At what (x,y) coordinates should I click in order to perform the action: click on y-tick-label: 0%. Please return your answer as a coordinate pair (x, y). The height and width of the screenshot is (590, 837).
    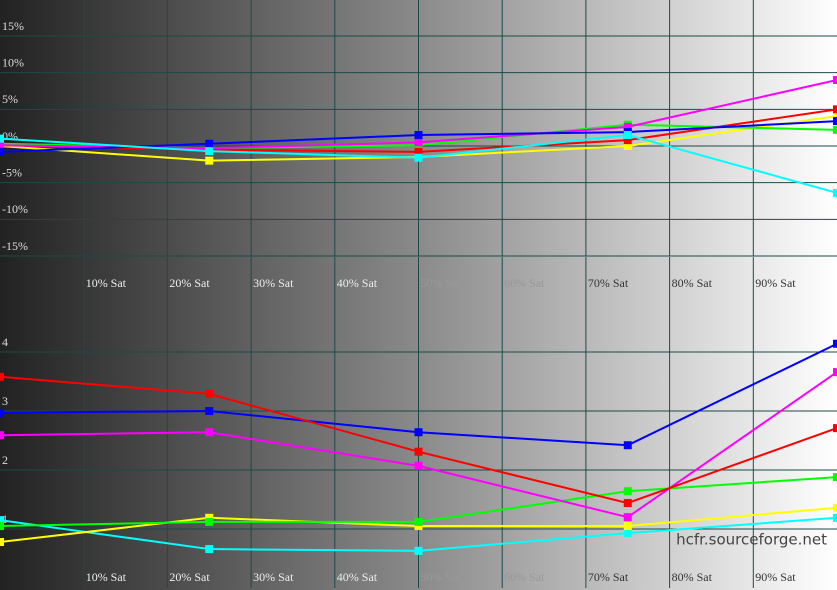
    Looking at the image, I should click on (10, 136).